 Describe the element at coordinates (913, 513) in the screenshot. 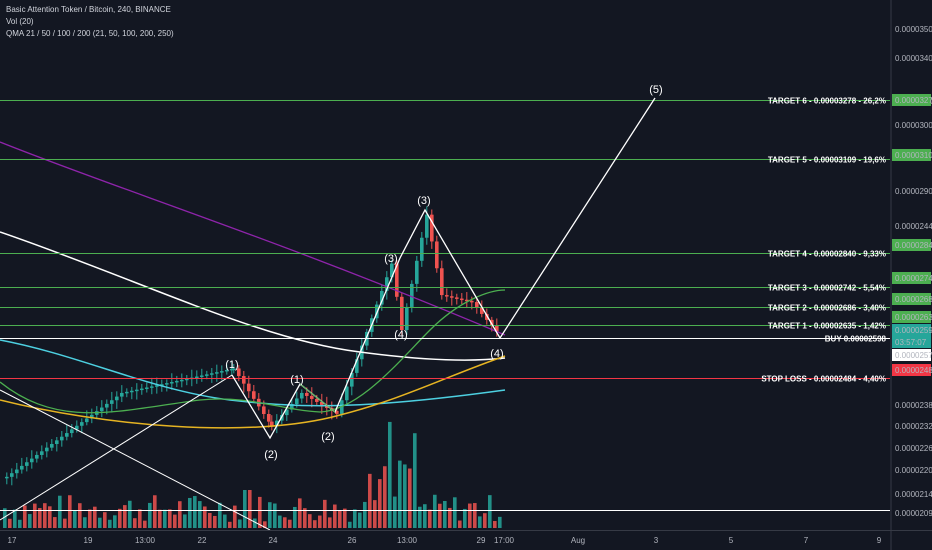

I see `price-tick-label: 0.00002091` at that location.